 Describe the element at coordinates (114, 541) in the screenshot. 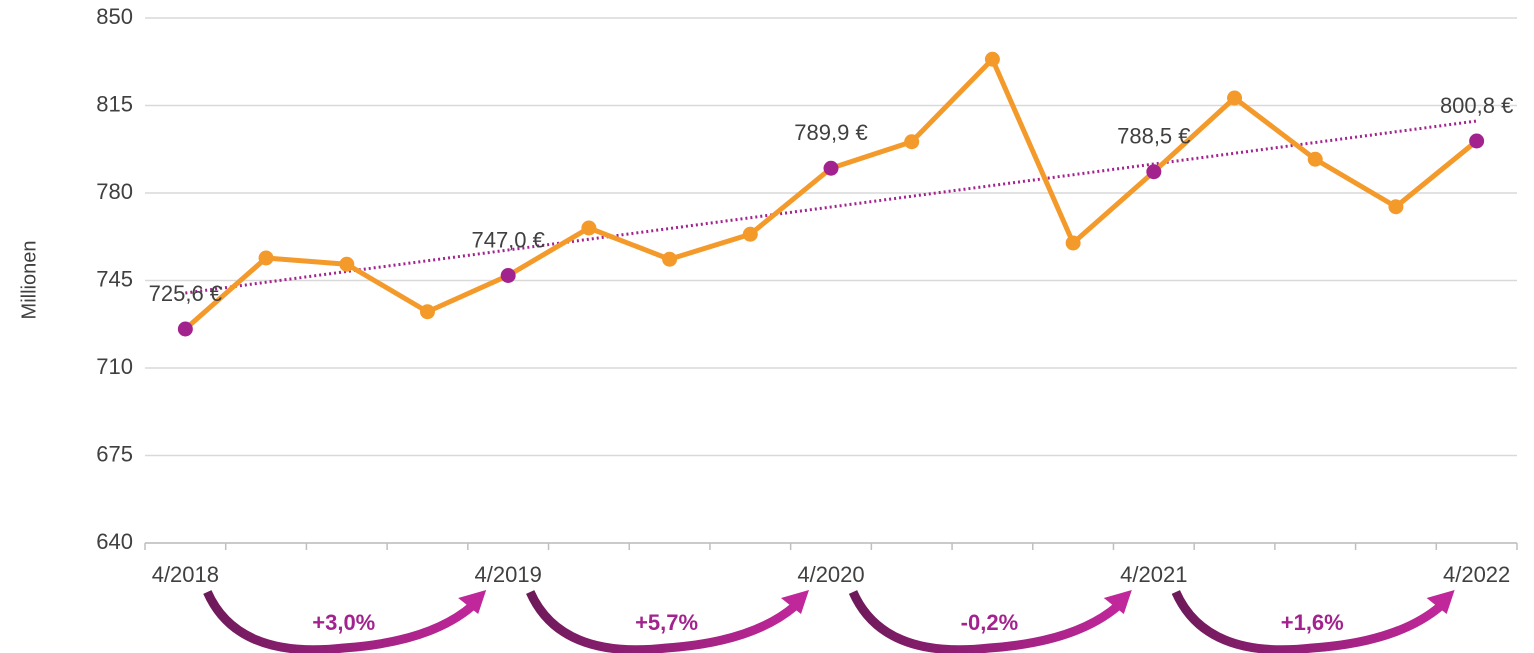

I see `y-tick-label: 640` at that location.